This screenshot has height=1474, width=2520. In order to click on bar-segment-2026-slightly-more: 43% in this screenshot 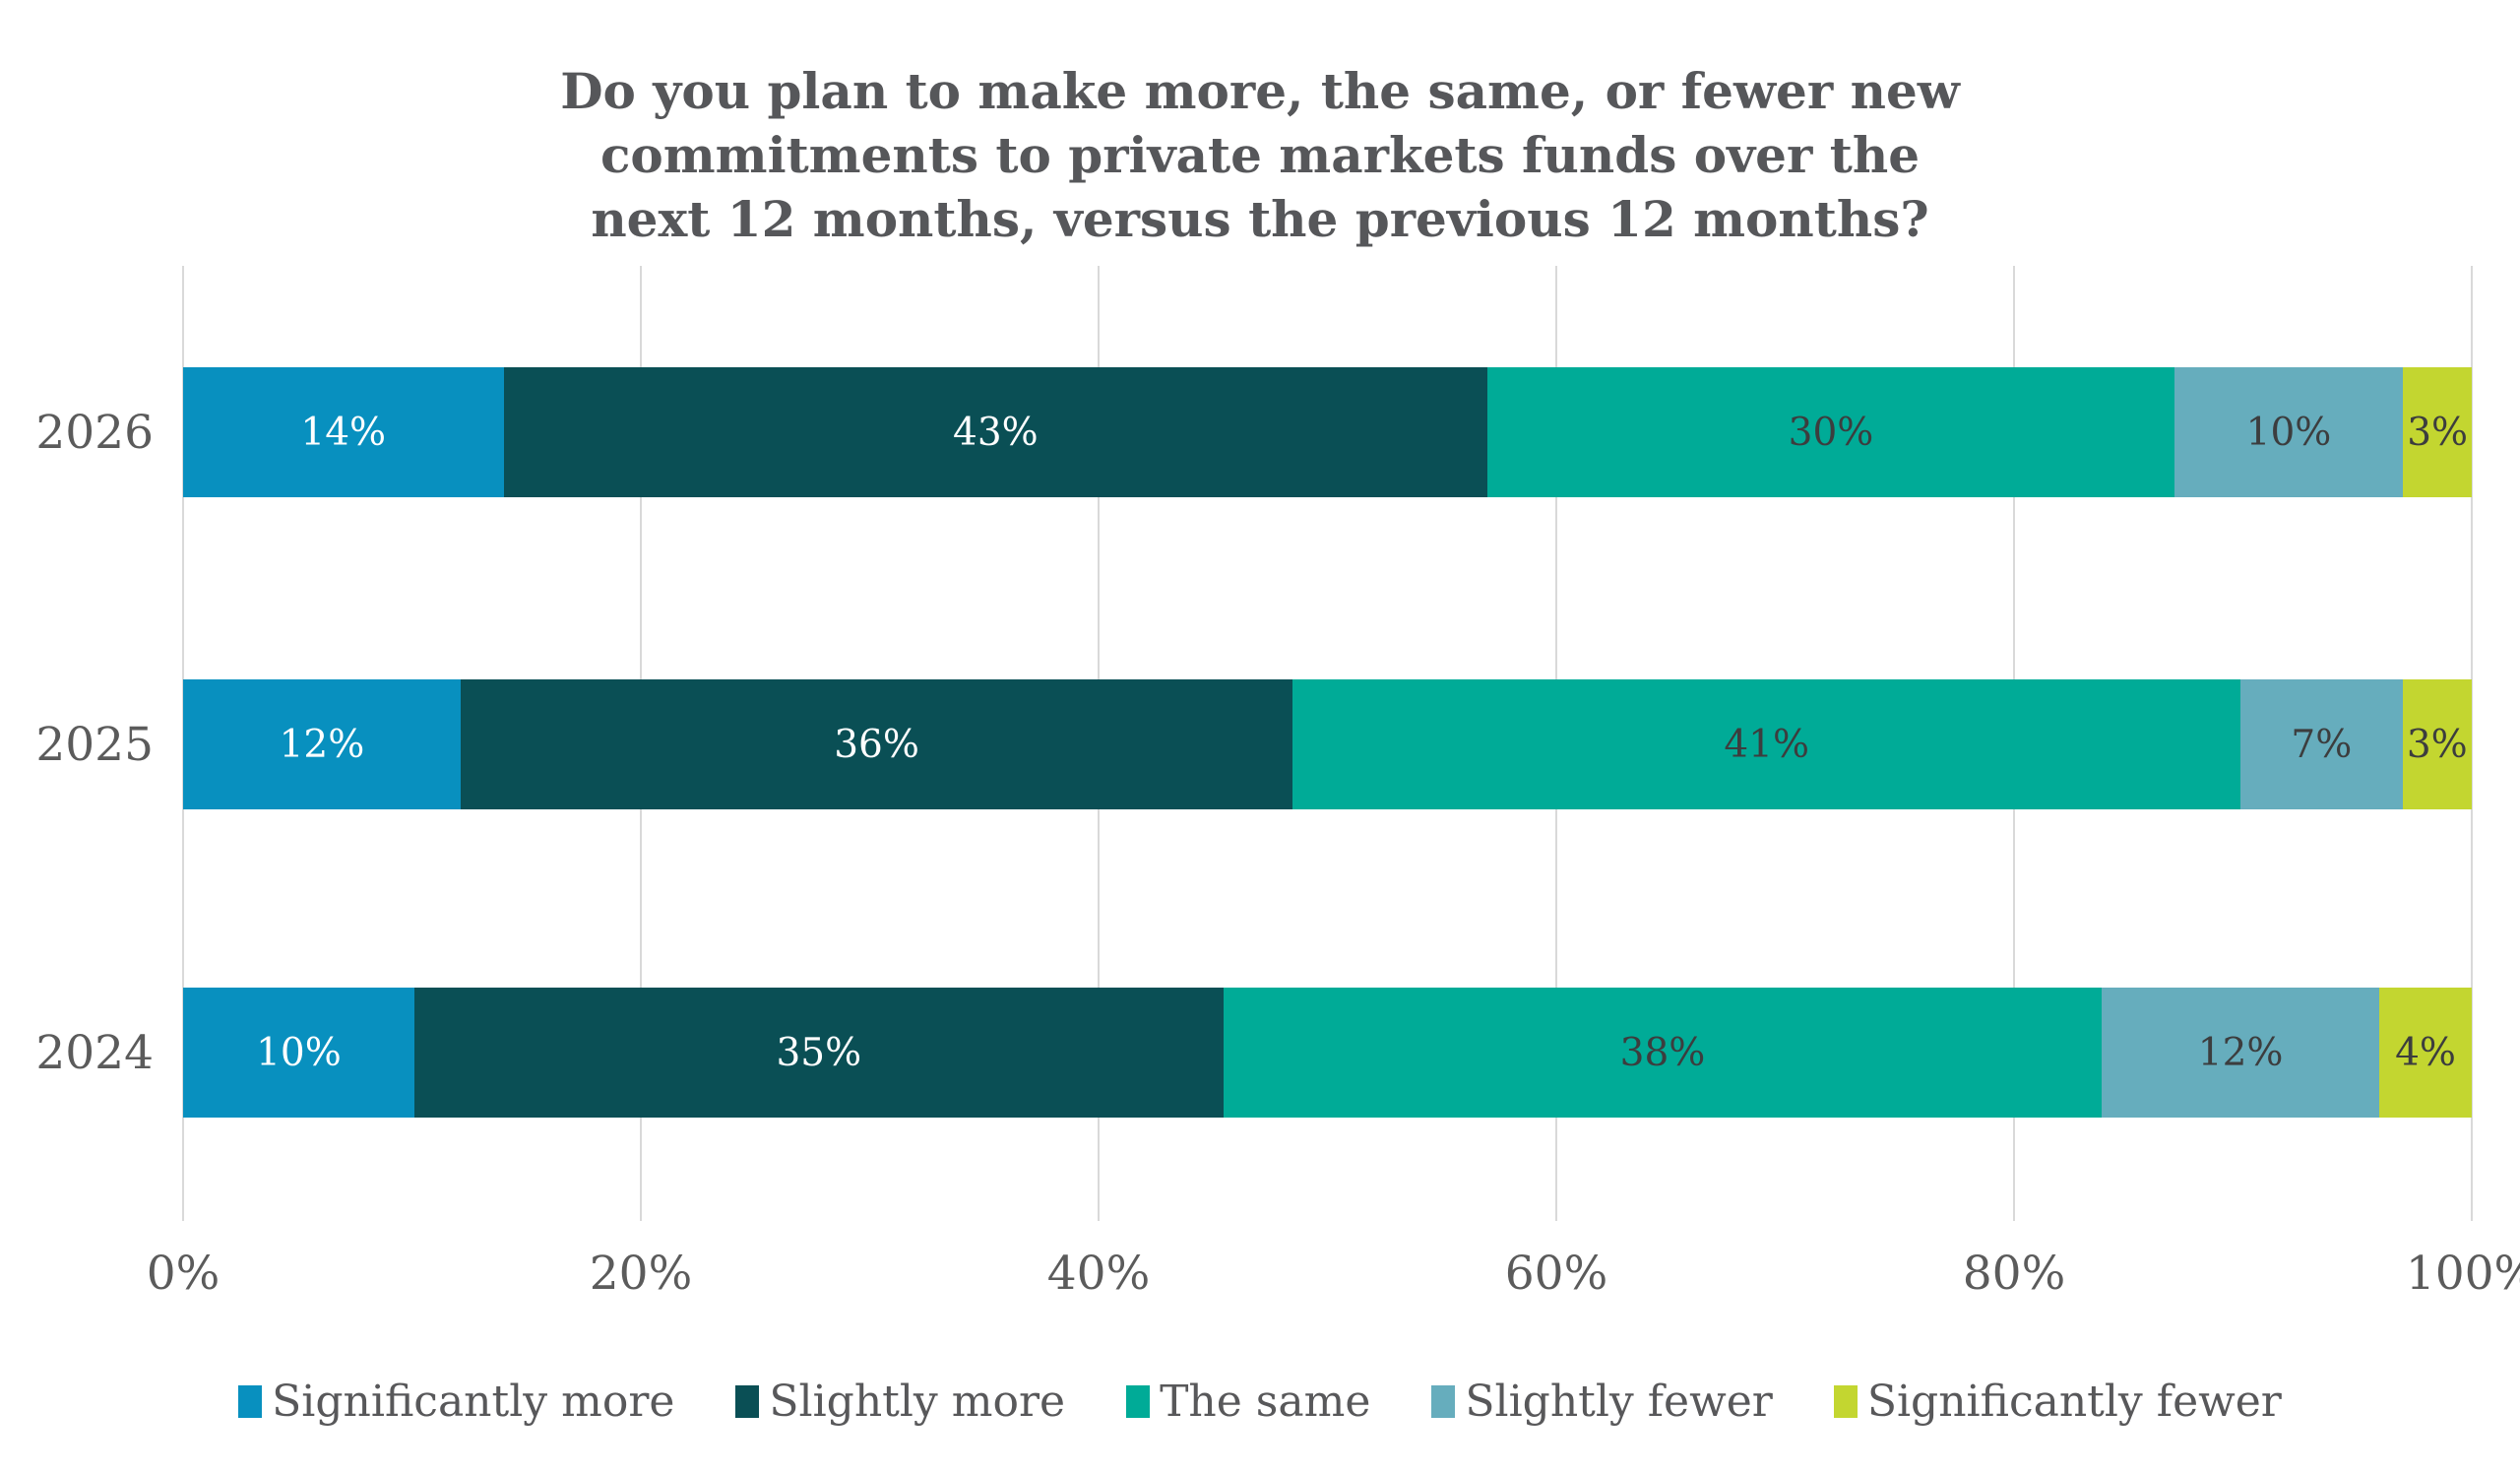, I will do `click(995, 432)`.